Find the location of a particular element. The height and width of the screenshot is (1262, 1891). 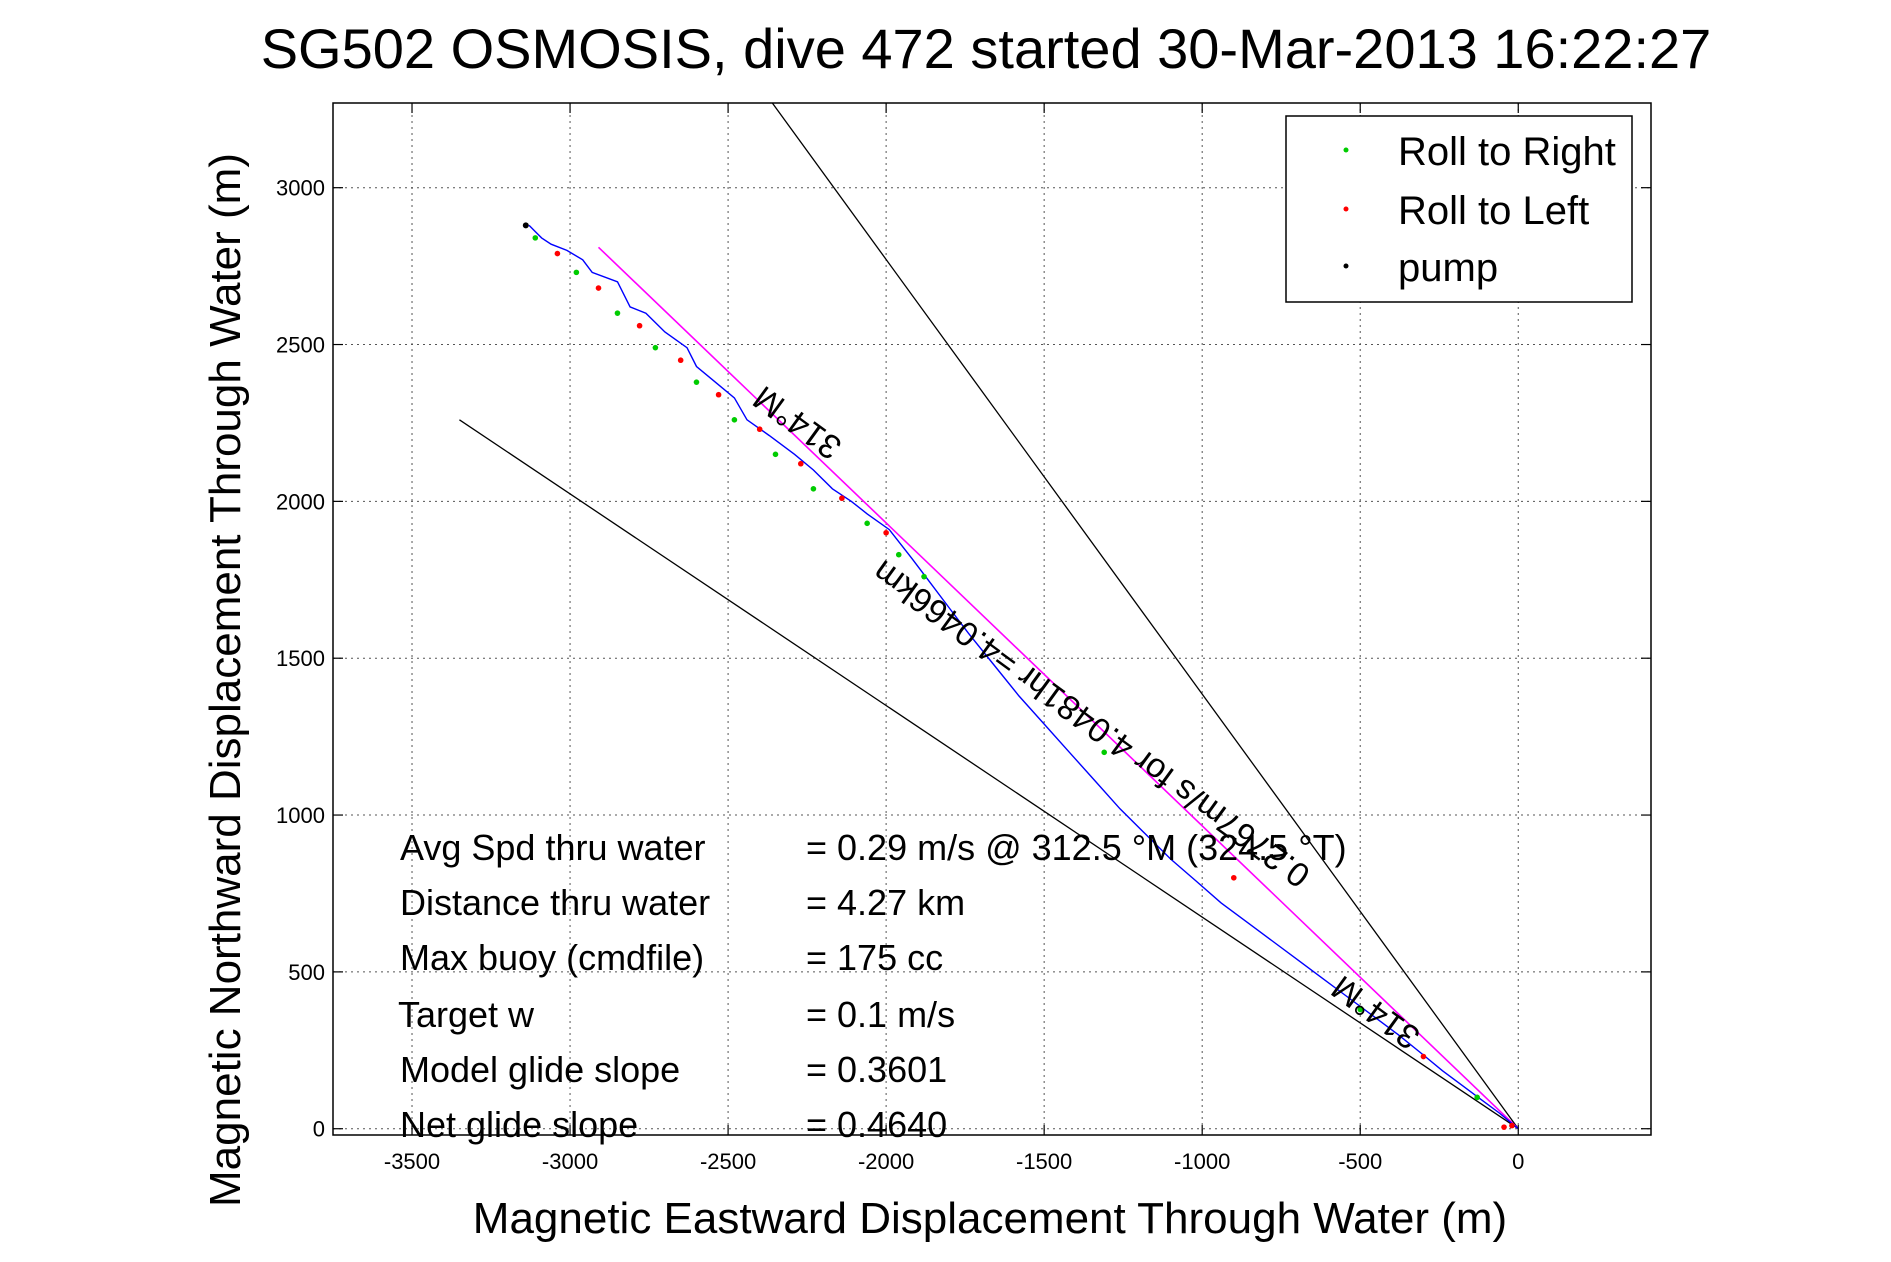

stat-value: = 0.4640 is located at coordinates (876, 1124).